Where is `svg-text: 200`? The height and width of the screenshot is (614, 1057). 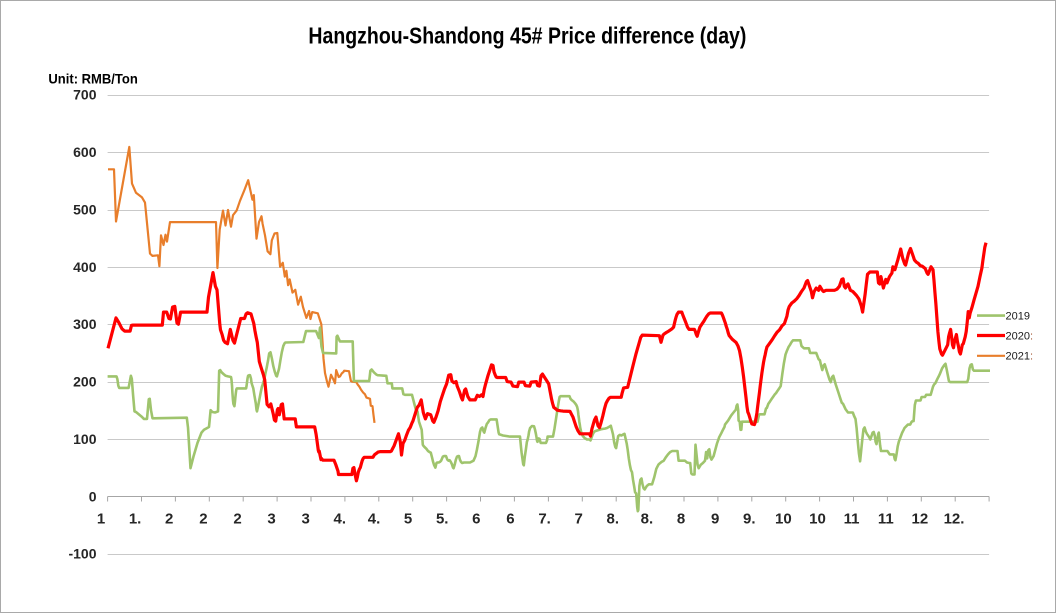 svg-text: 200 is located at coordinates (85, 382).